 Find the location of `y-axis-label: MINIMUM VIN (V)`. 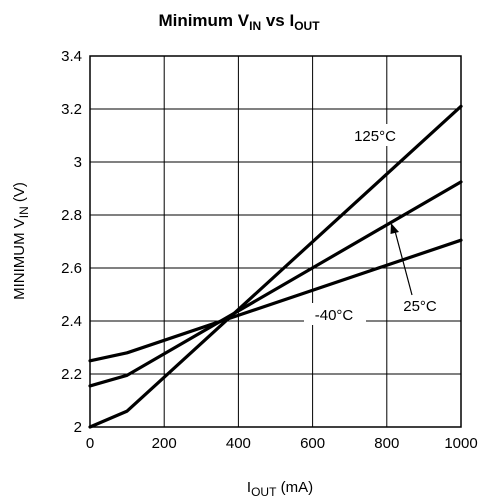

y-axis-label: MINIMUM VIN (V) is located at coordinates (21, 241).